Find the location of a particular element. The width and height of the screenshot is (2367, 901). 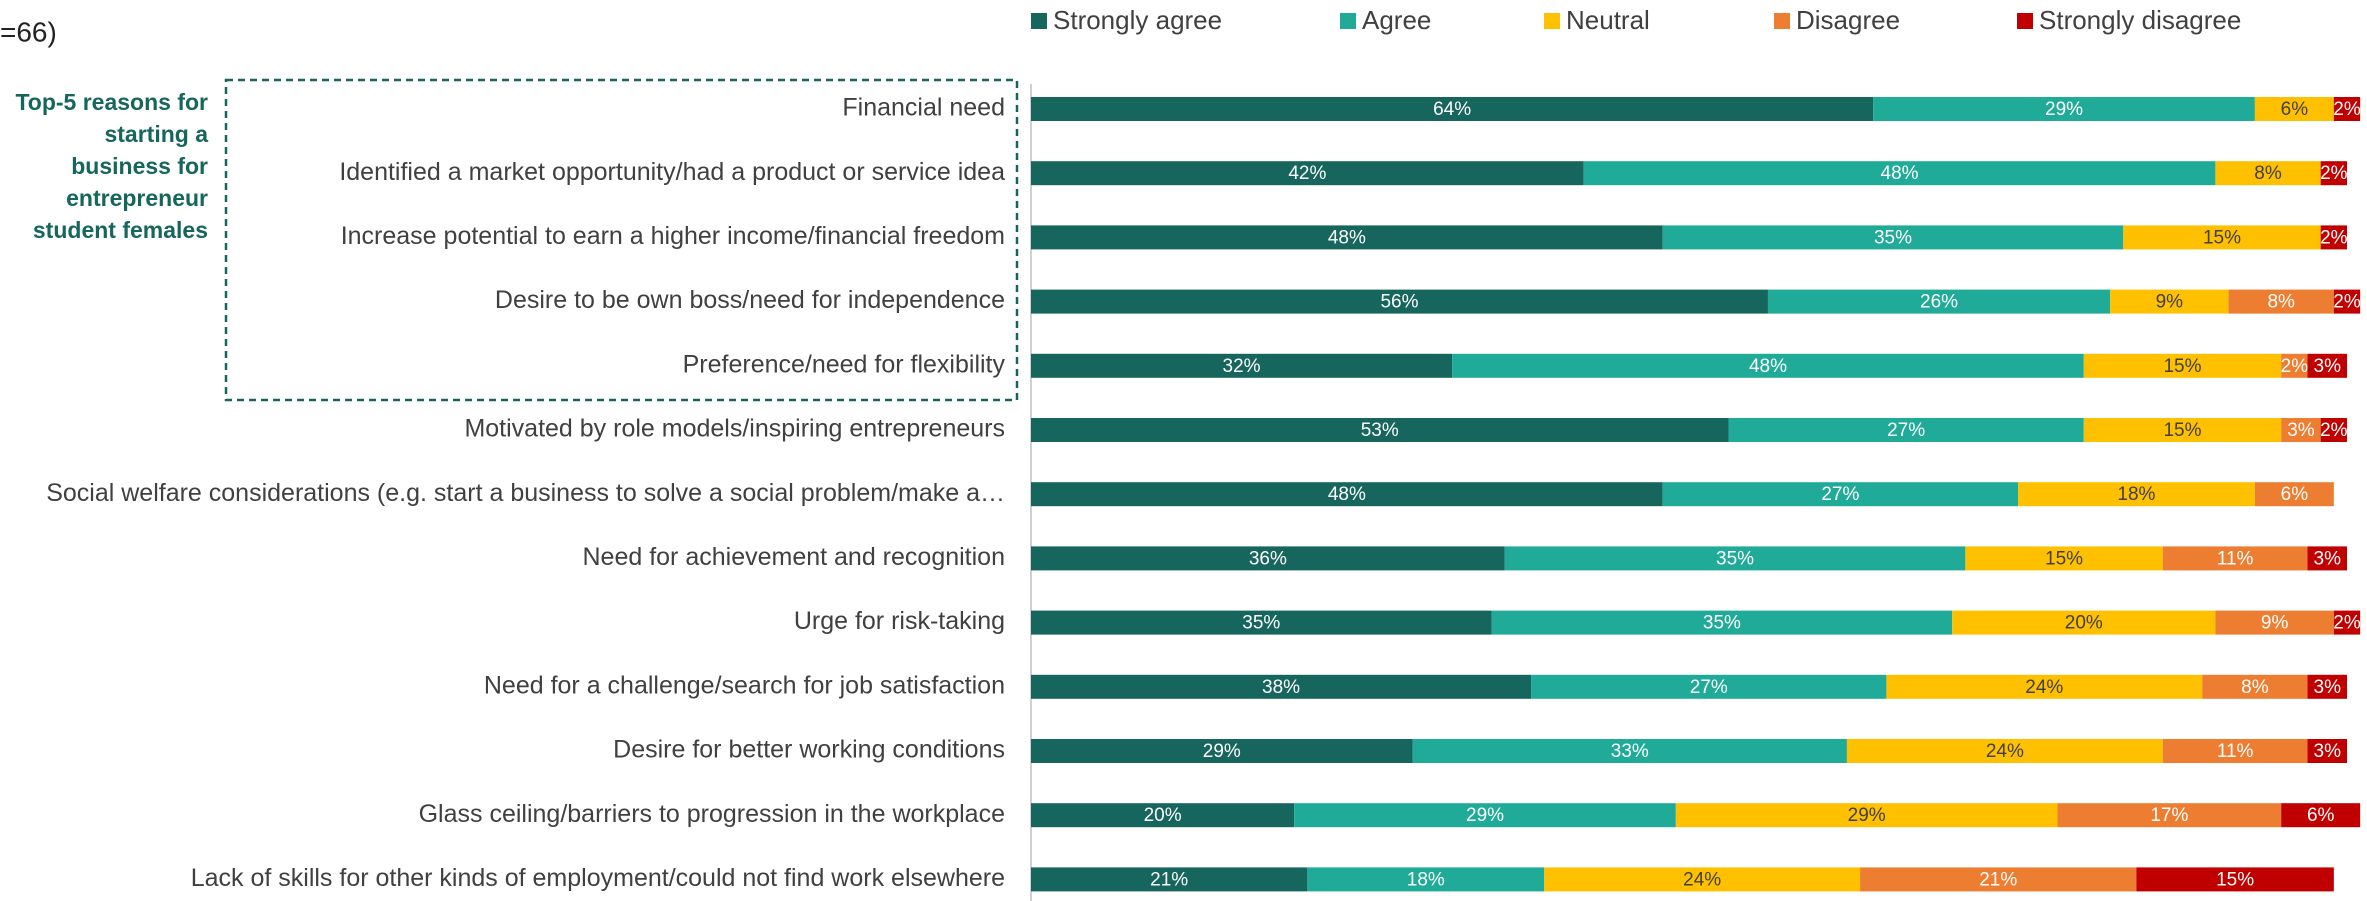

subtitle: =66) is located at coordinates (28, 31).